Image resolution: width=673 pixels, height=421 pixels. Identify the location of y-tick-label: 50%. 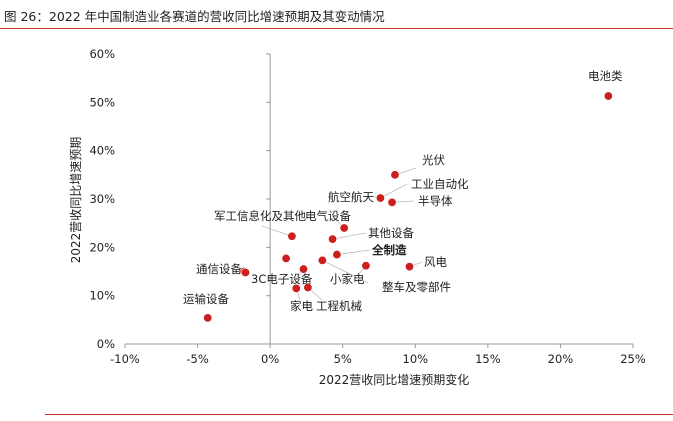
(102, 102).